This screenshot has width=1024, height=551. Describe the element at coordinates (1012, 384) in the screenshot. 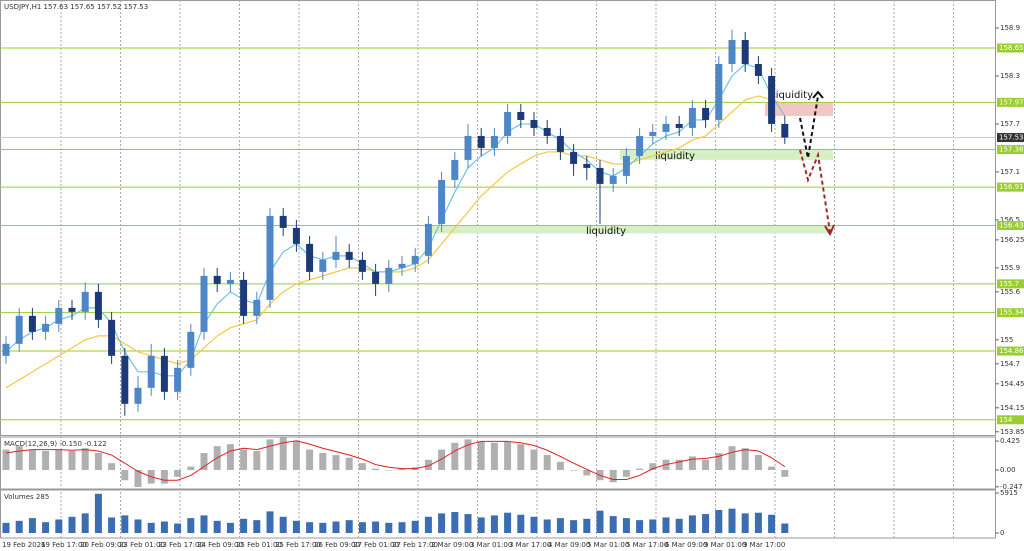

I see `y-tick-label: 154.45` at that location.